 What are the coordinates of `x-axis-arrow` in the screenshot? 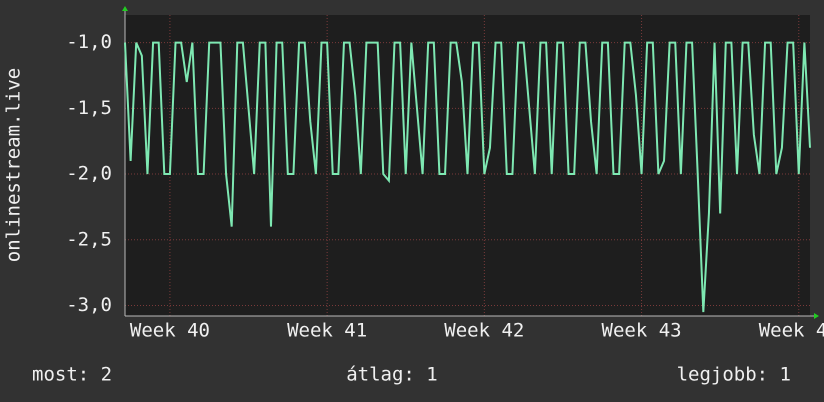 It's located at (816, 316).